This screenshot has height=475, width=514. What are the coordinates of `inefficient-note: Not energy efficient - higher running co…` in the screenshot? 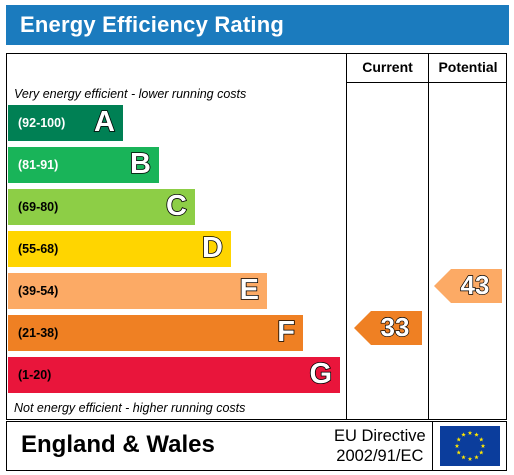 It's located at (130, 408).